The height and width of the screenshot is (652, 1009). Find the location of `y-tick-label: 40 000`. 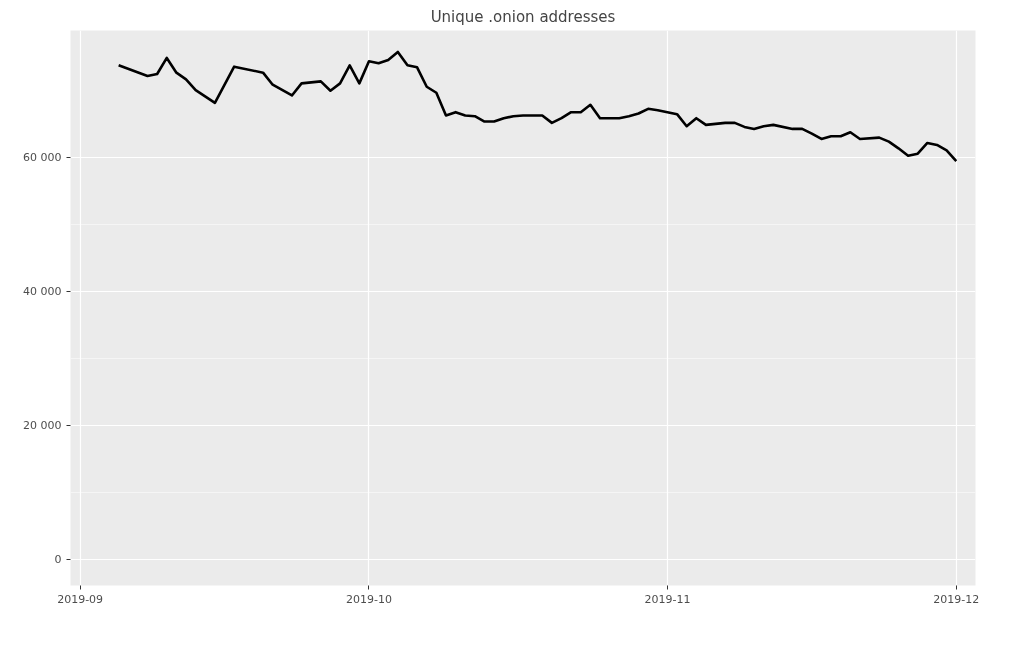

y-tick-label: 40 000 is located at coordinates (42, 292).